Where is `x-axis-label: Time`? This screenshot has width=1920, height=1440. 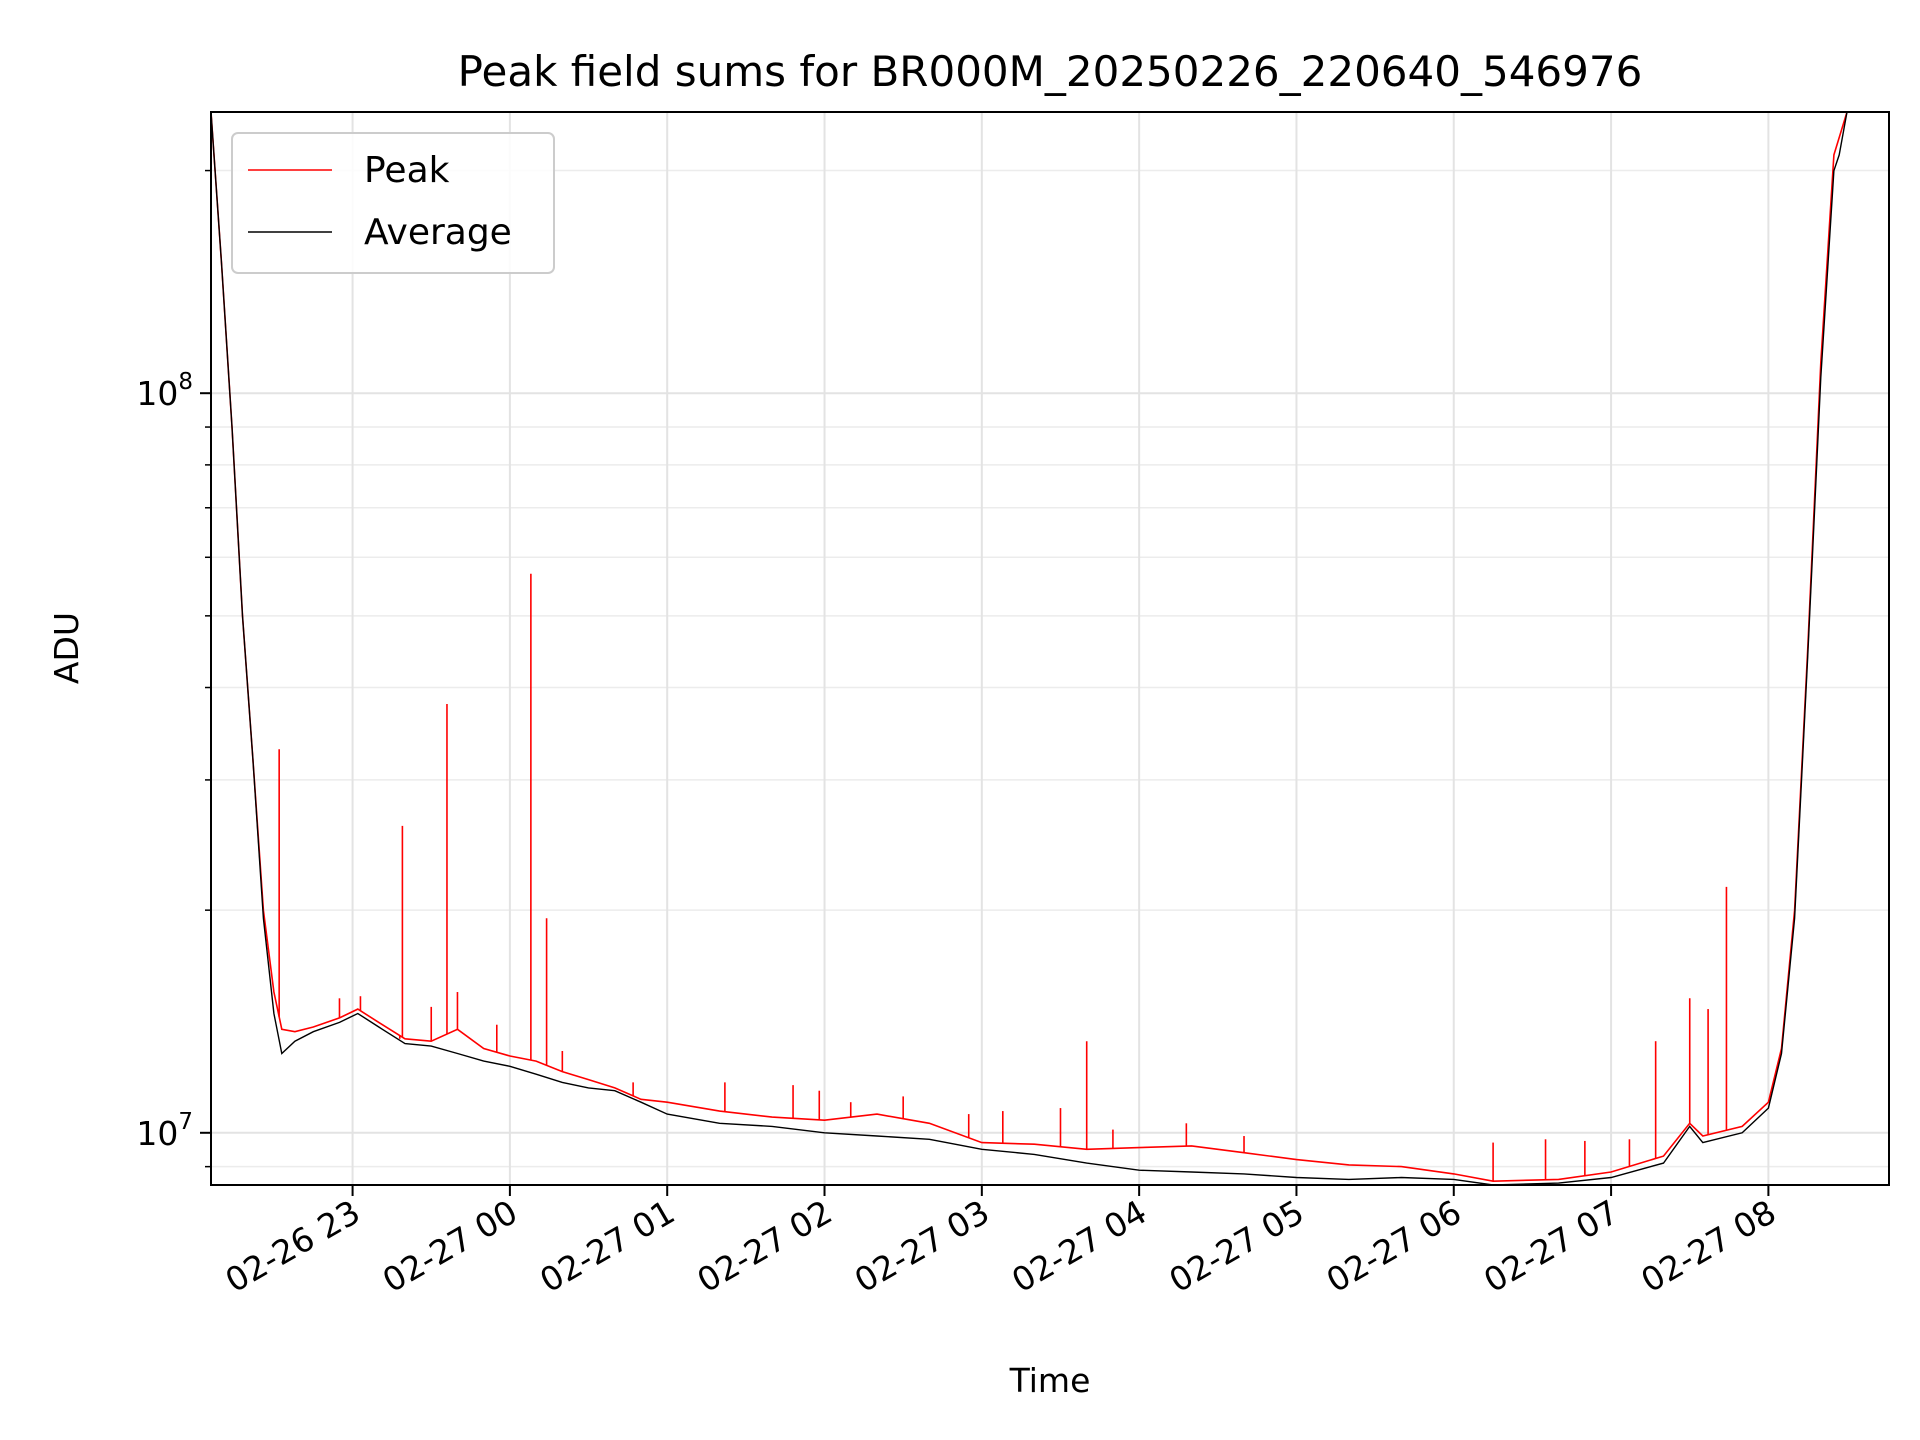 x-axis-label: Time is located at coordinates (1050, 1380).